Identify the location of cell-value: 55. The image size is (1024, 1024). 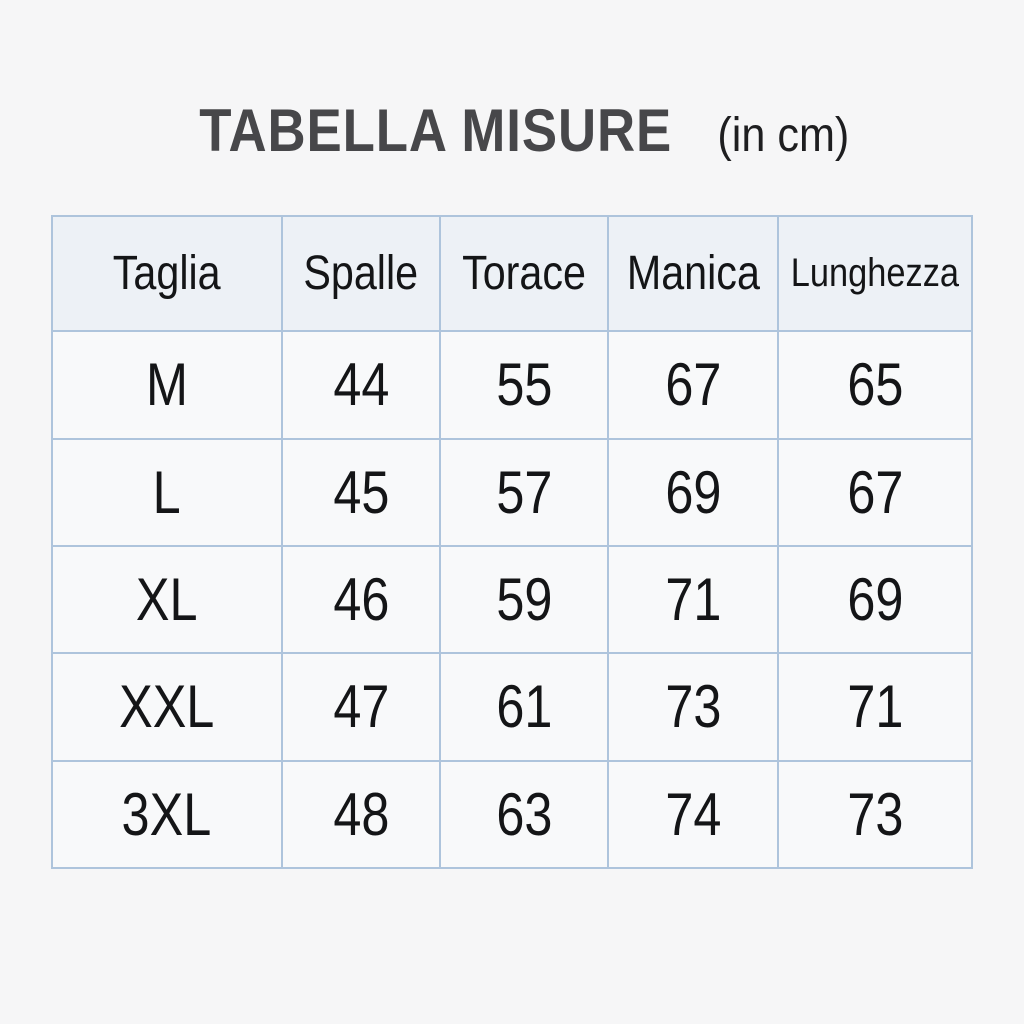
(524, 385).